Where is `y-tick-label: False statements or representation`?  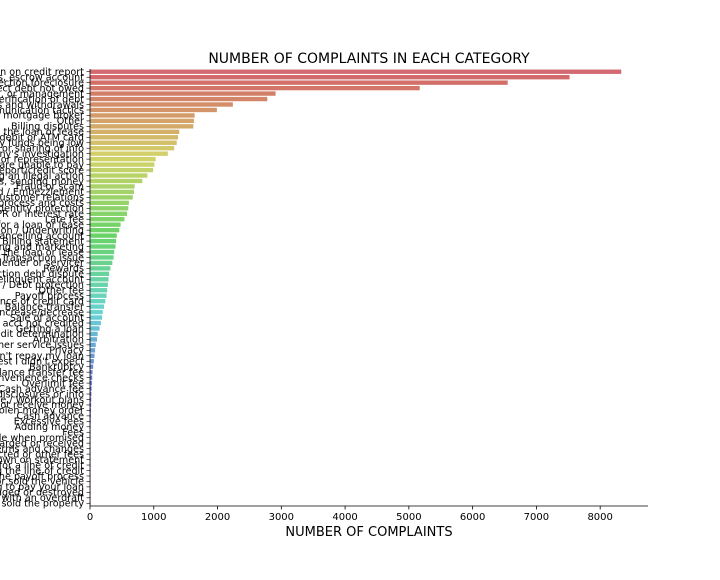 y-tick-label: False statements or representation is located at coordinates (42, 159).